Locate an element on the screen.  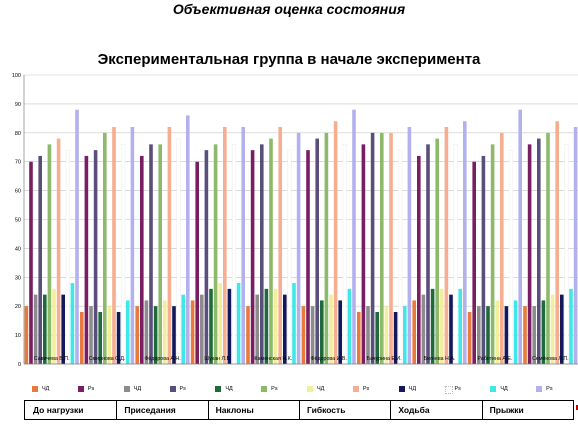
slide-marker is located at coordinates (577, 407).